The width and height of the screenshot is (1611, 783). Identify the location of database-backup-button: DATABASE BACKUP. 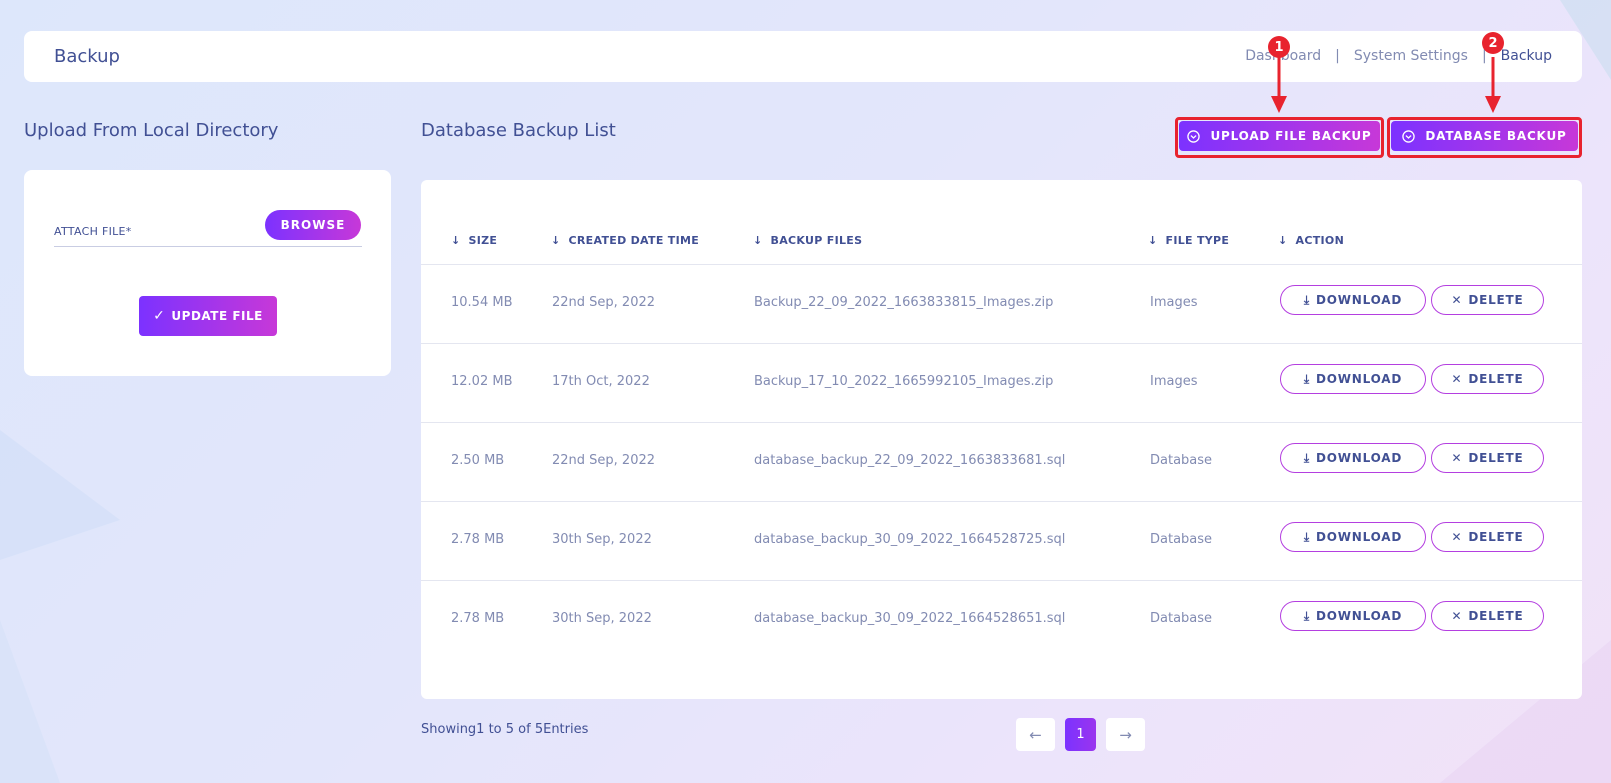
(1484, 136).